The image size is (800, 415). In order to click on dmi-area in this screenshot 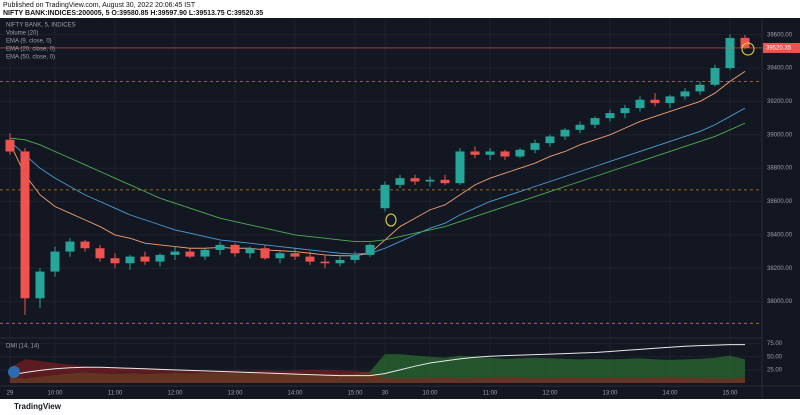, I will do `click(377, 371)`.